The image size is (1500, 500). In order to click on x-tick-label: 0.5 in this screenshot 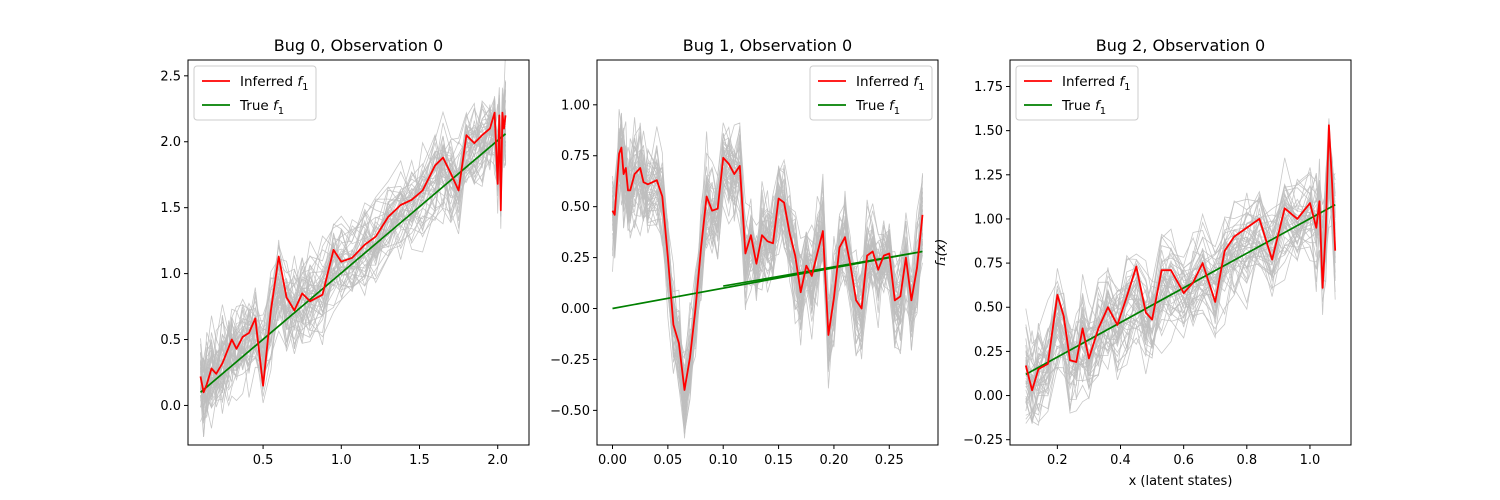, I will do `click(263, 460)`.